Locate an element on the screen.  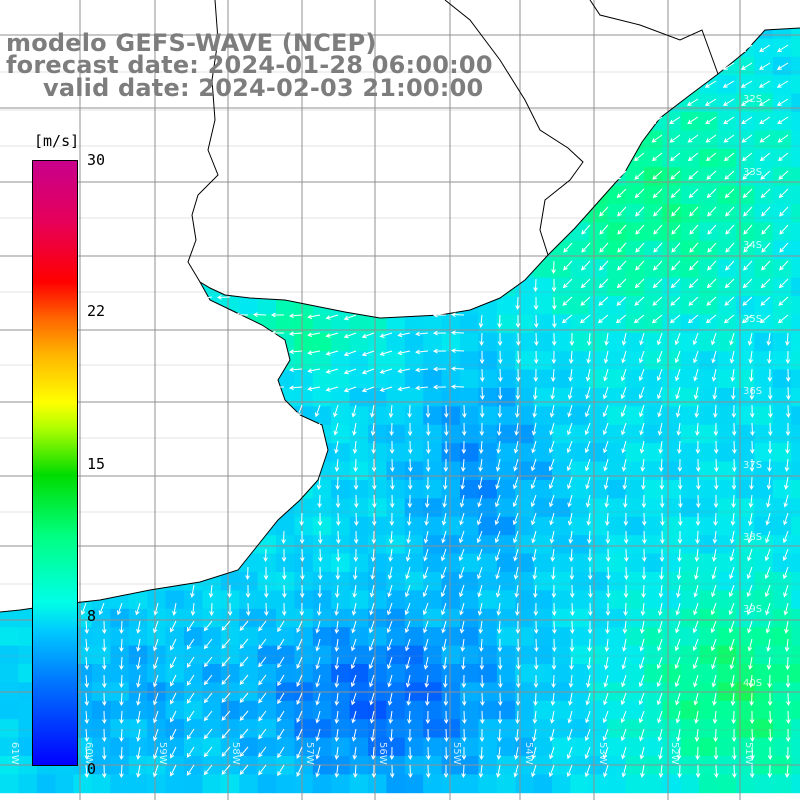
colorbar-tick-8: 8 is located at coordinates (92, 616).